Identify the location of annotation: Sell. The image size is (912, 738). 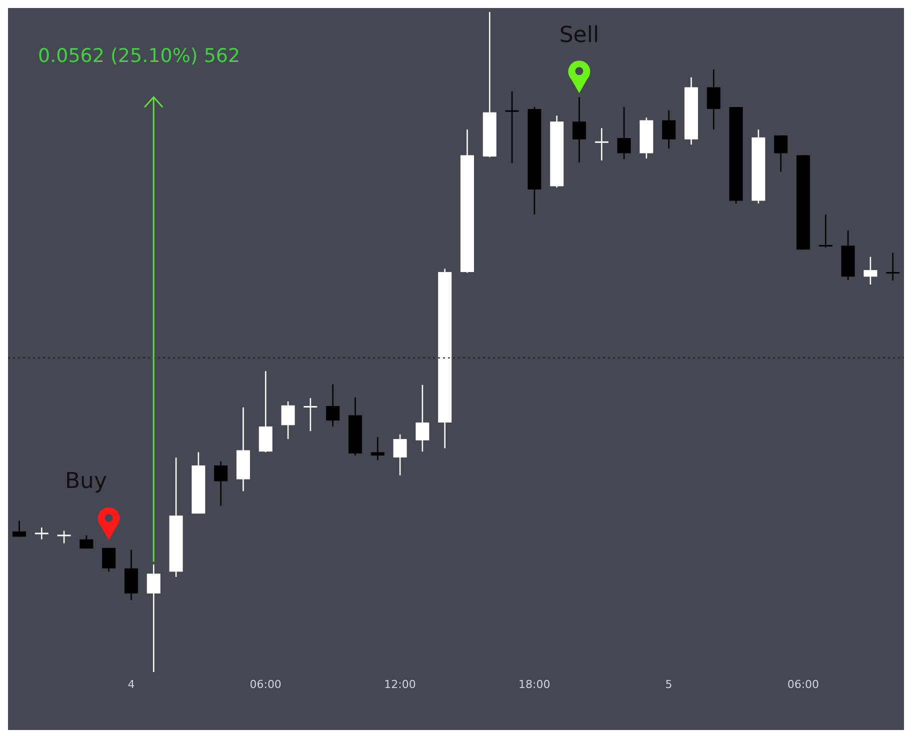
(579, 35).